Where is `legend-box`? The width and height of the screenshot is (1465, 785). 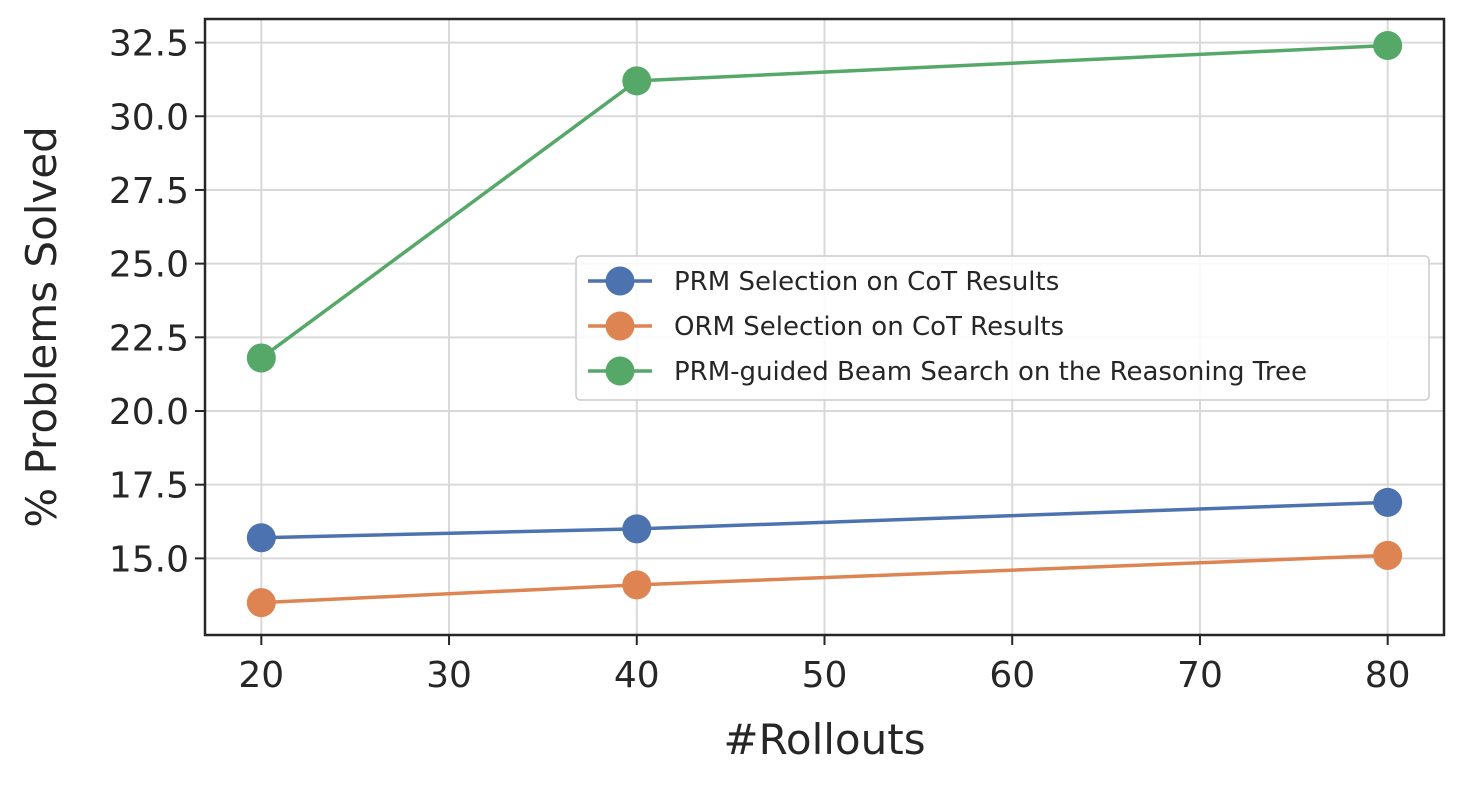 legend-box is located at coordinates (1002, 328).